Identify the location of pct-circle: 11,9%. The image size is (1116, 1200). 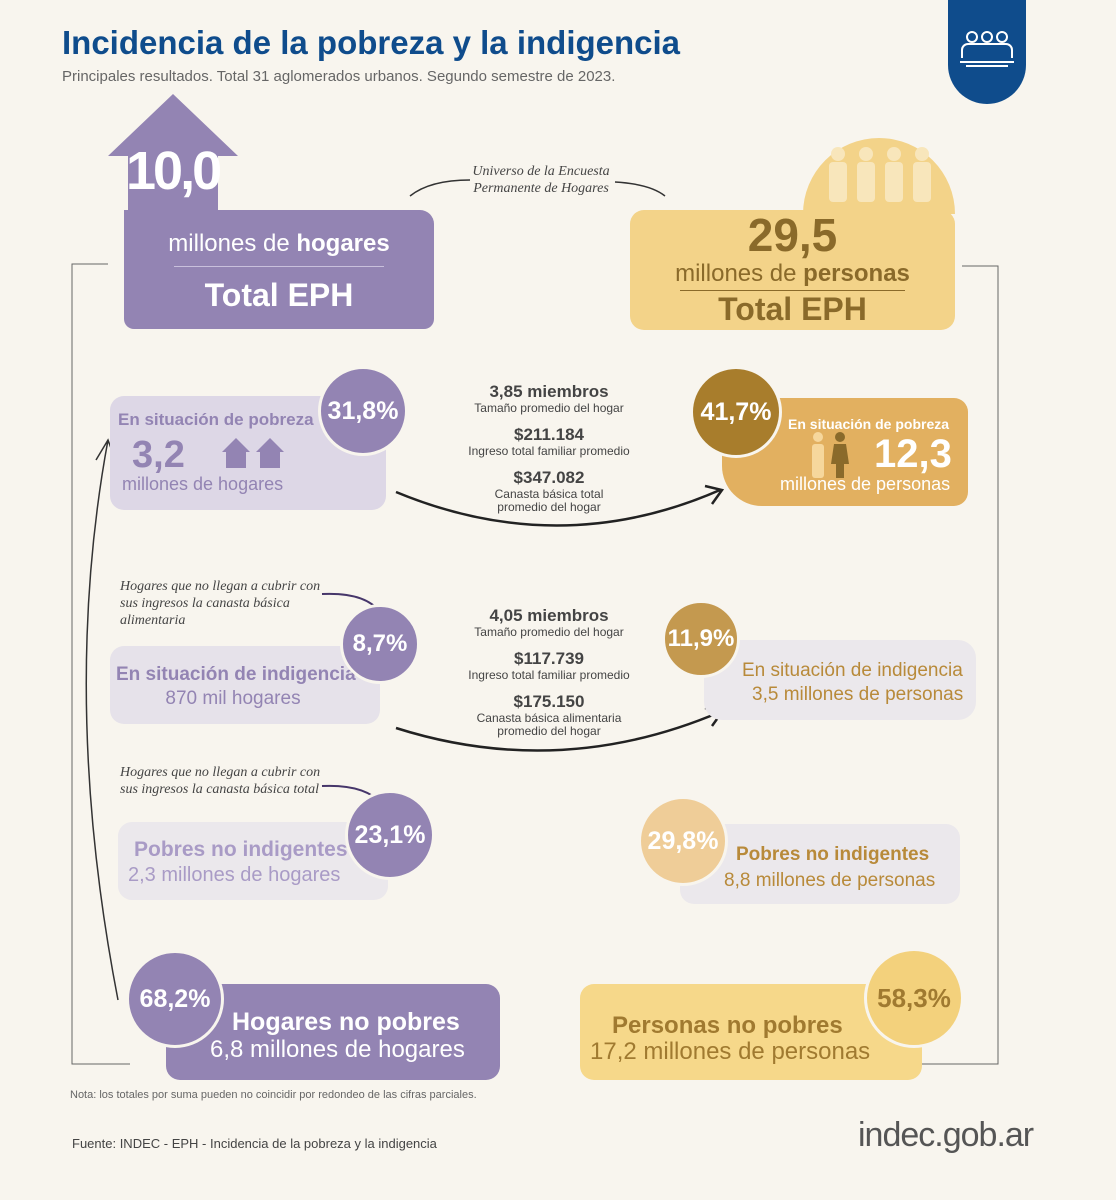
(701, 639).